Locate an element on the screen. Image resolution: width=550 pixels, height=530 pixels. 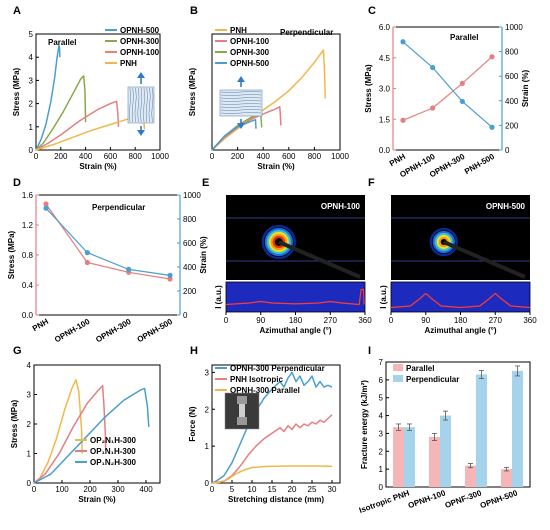
y2-tick-label-D: 600 is located at coordinates (190, 243).